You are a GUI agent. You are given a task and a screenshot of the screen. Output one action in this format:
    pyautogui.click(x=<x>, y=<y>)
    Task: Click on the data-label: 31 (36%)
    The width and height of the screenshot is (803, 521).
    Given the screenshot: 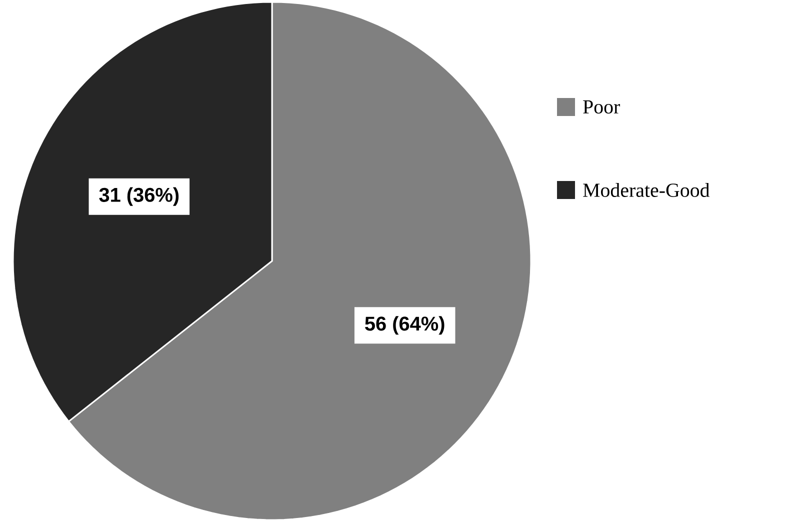 What is the action you would take?
    pyautogui.click(x=139, y=196)
    